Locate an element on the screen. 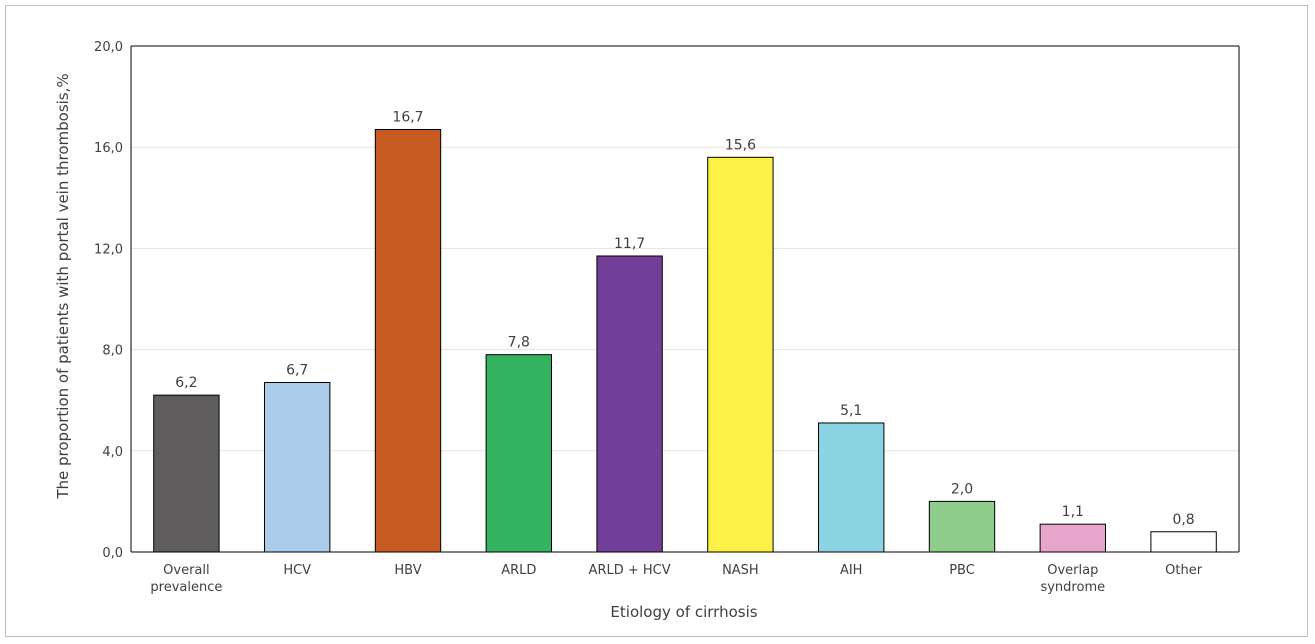  x-axis-title: Etiology of cirrhosis is located at coordinates (683, 612).